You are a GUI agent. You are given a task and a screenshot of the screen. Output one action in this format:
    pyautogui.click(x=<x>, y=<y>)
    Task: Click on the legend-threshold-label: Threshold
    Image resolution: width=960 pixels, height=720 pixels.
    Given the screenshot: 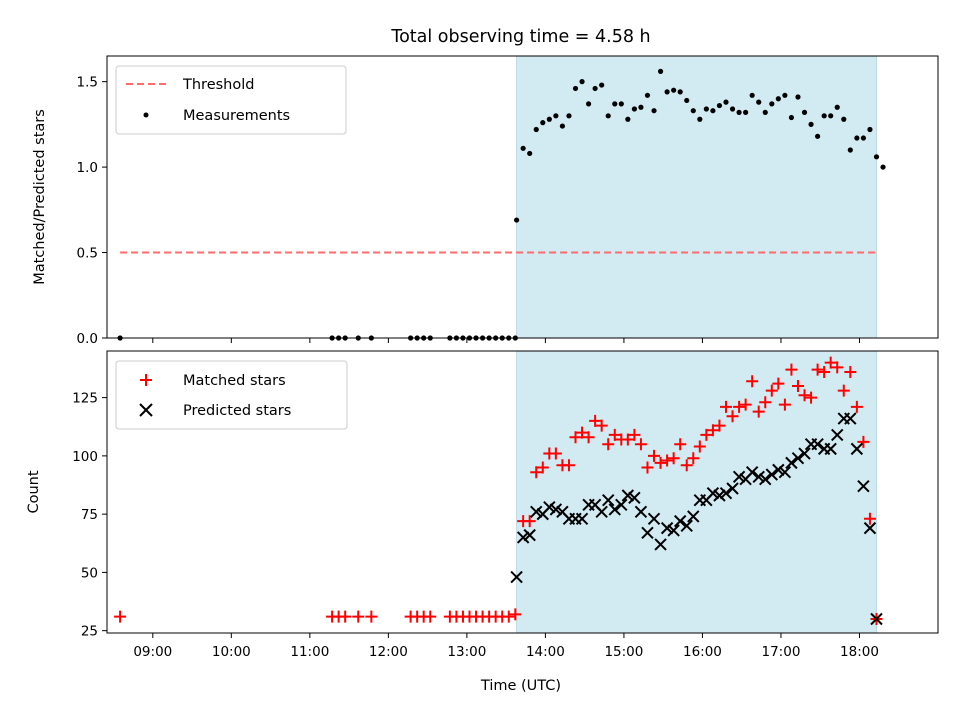 What is the action you would take?
    pyautogui.click(x=218, y=85)
    